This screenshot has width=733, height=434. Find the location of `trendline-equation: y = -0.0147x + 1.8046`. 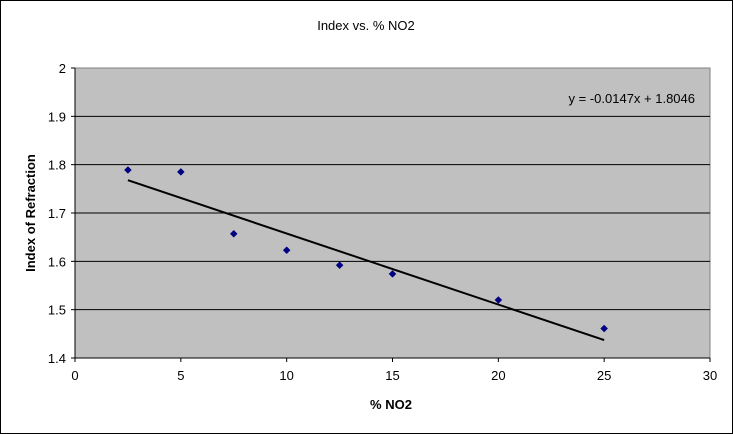

trendline-equation: y = -0.0147x + 1.8046 is located at coordinates (632, 98).